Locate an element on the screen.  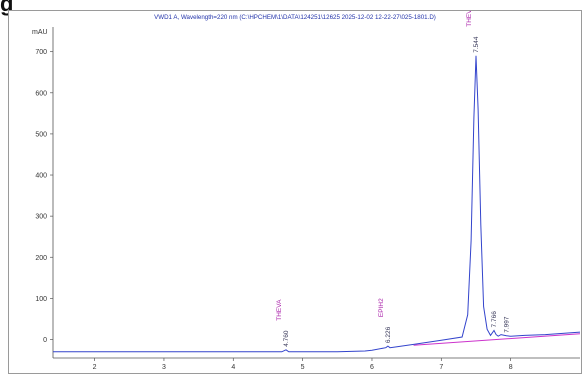
peak-time-label: 6.226 is located at coordinates (388, 334).